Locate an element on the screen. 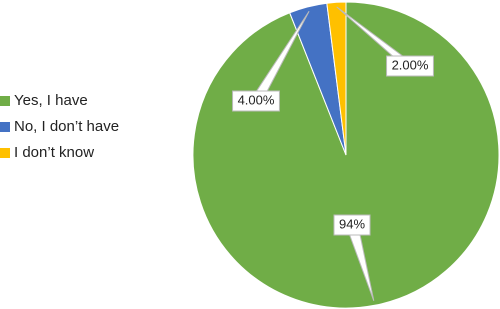 Image resolution: width=500 pixels, height=309 pixels. pie-slice is located at coordinates (336, 78).